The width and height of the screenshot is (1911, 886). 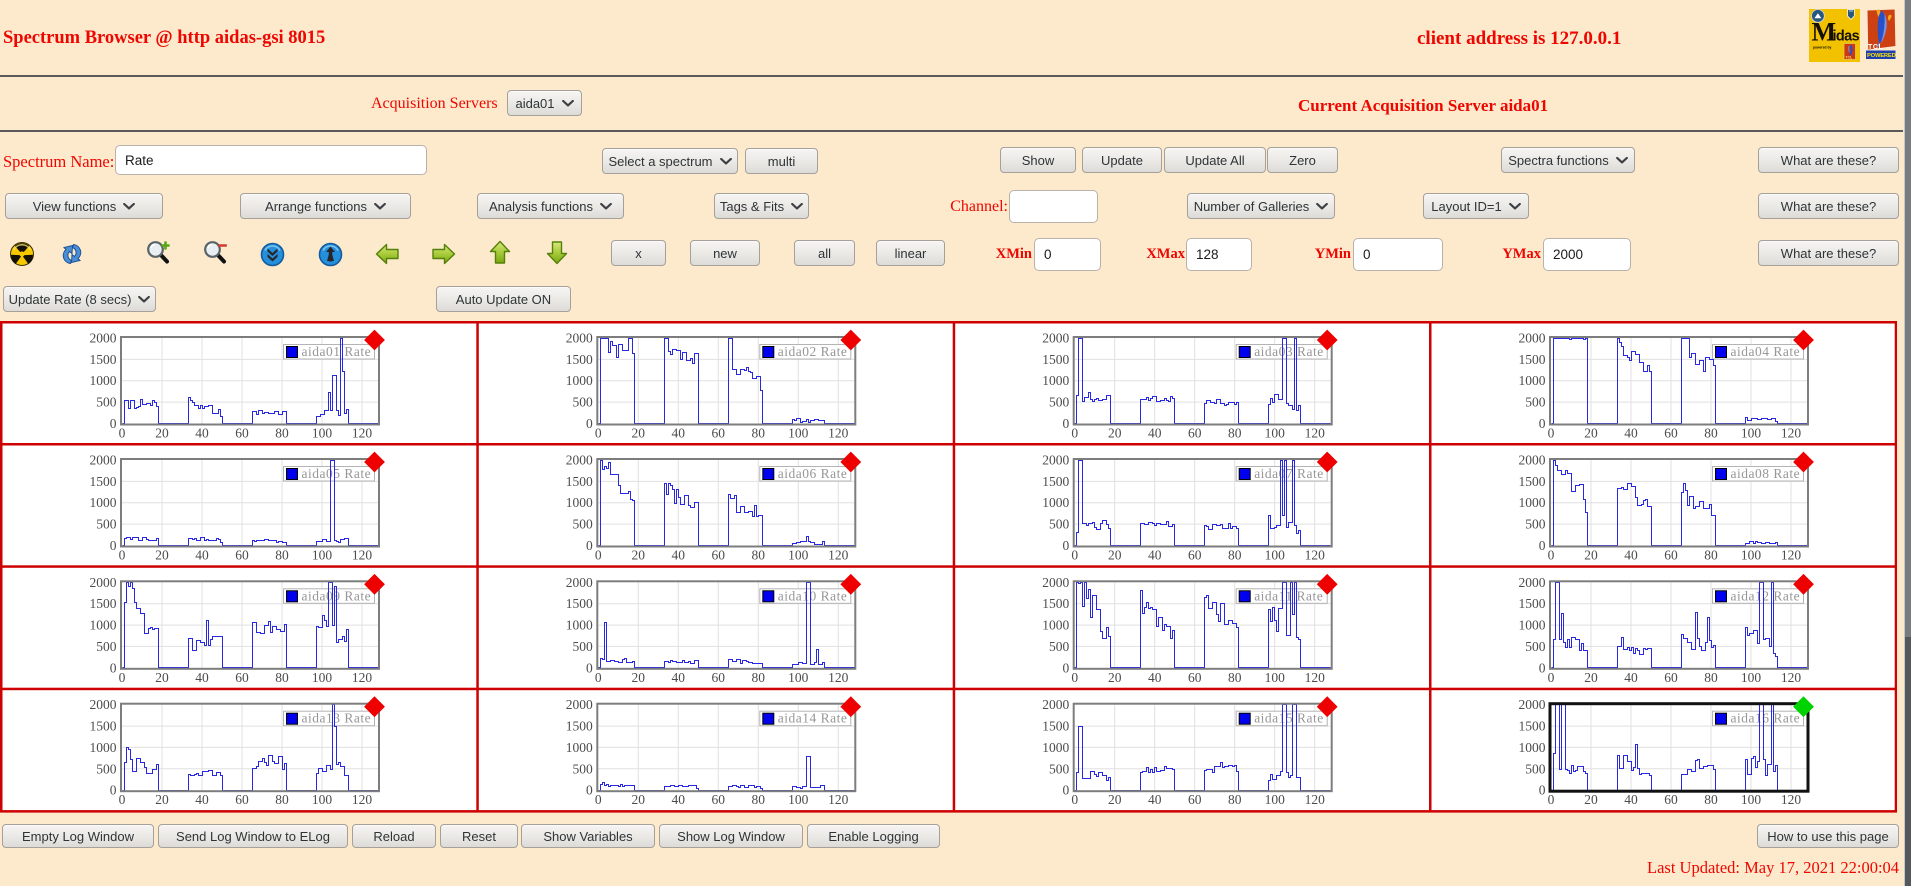 What do you see at coordinates (1289, 718) in the screenshot?
I see `svg-text: aida15 Rate` at bounding box center [1289, 718].